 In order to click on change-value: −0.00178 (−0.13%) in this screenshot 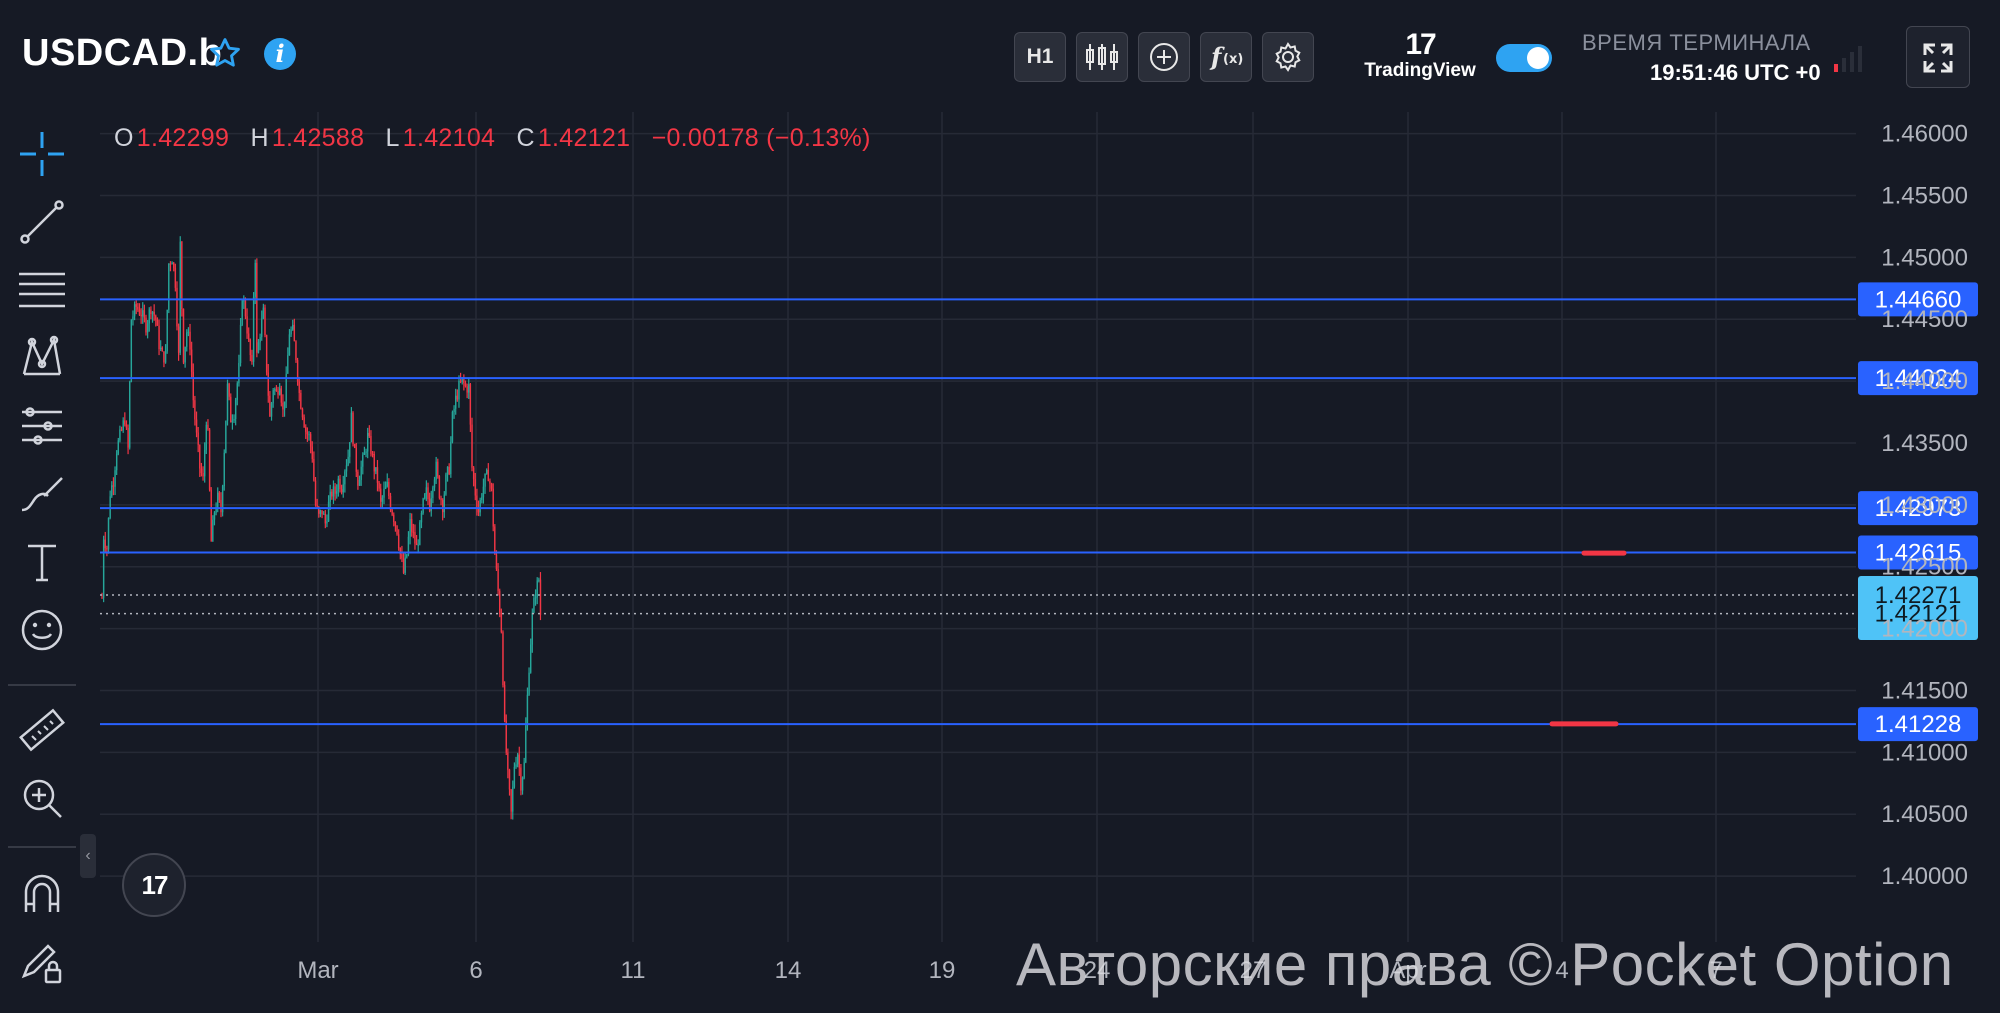, I will do `click(761, 138)`.